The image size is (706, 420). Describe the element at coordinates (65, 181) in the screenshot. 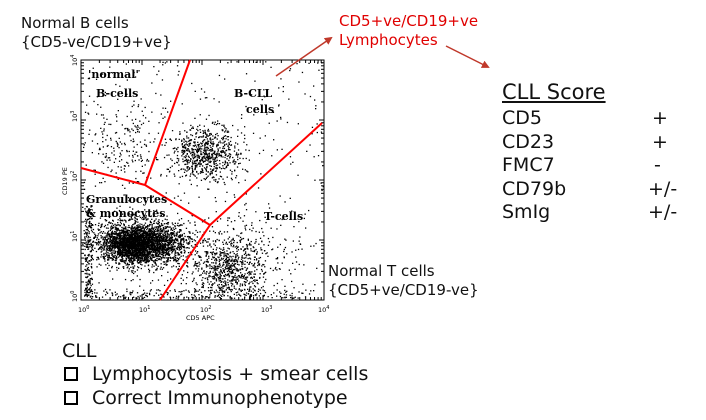

I see `y-axis-label: CD19 PE` at that location.